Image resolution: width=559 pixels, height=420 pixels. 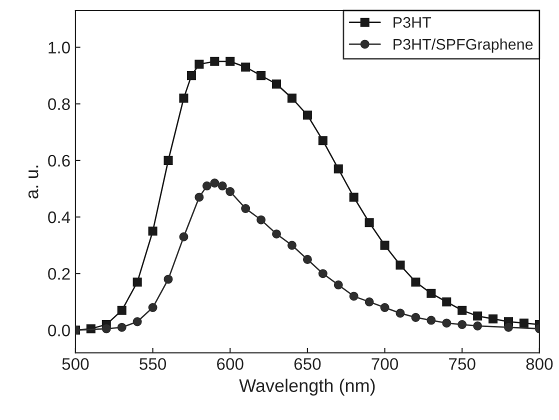 What do you see at coordinates (59, 274) in the screenshot?
I see `y-tick-label: 0.2` at bounding box center [59, 274].